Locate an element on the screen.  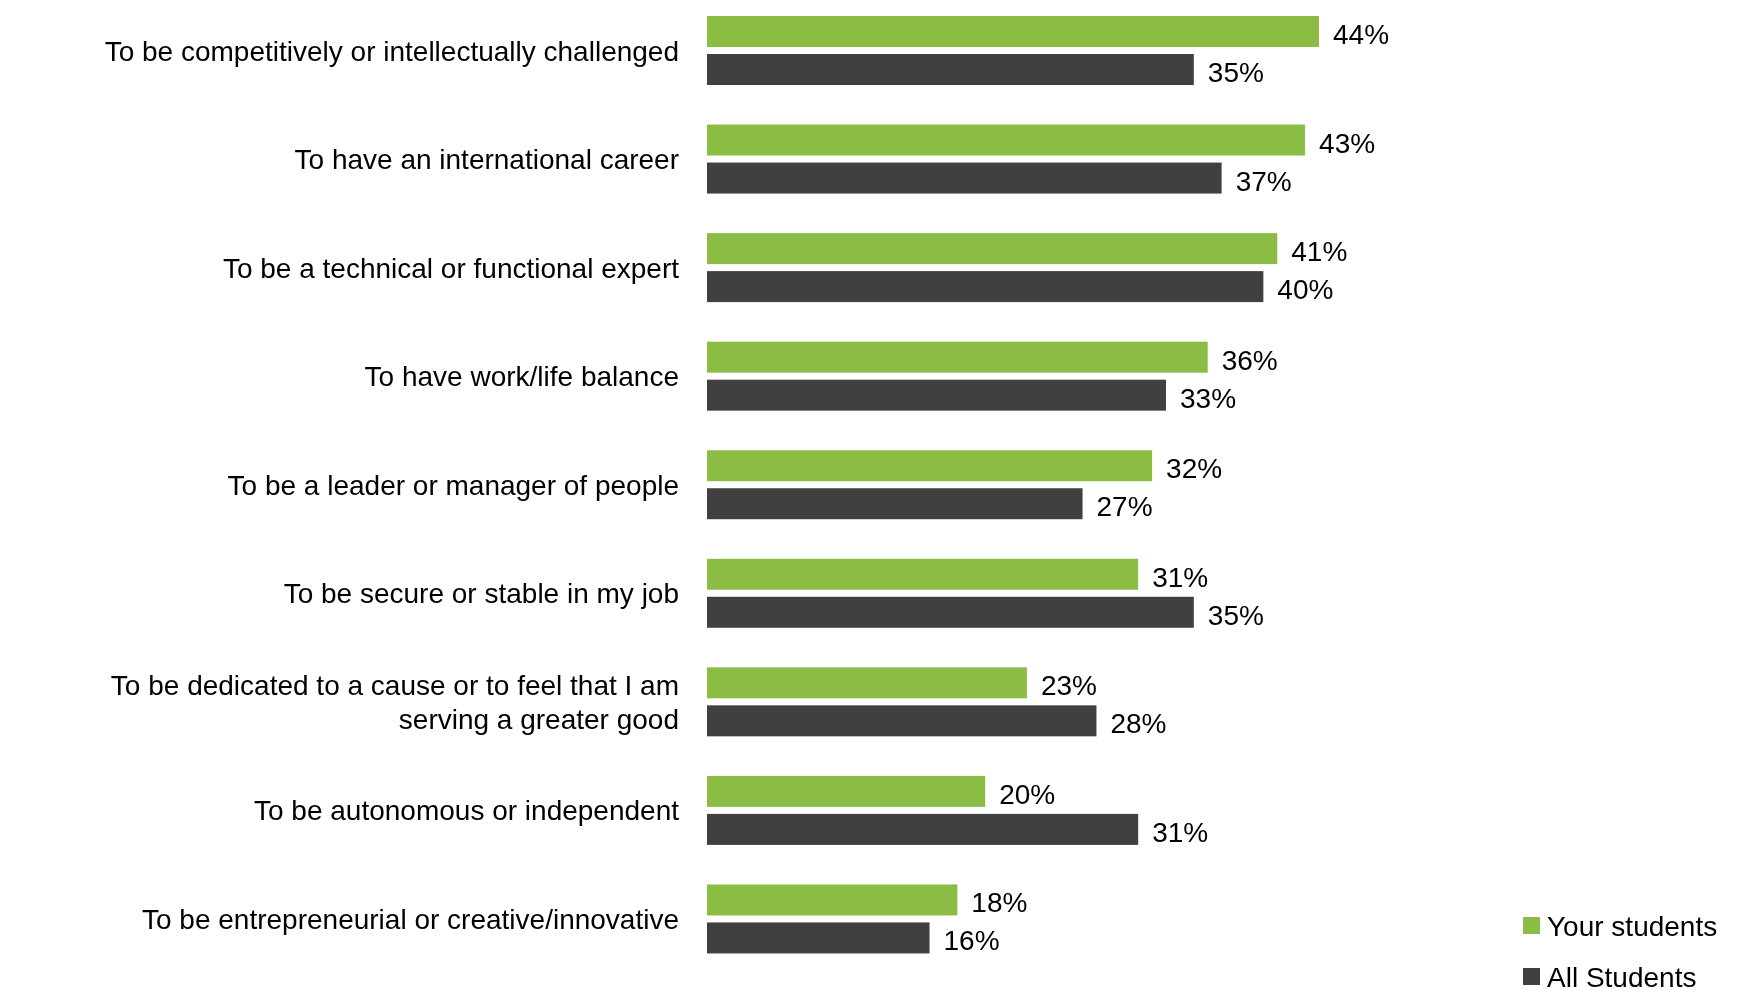
data-label: 33% is located at coordinates (1208, 398).